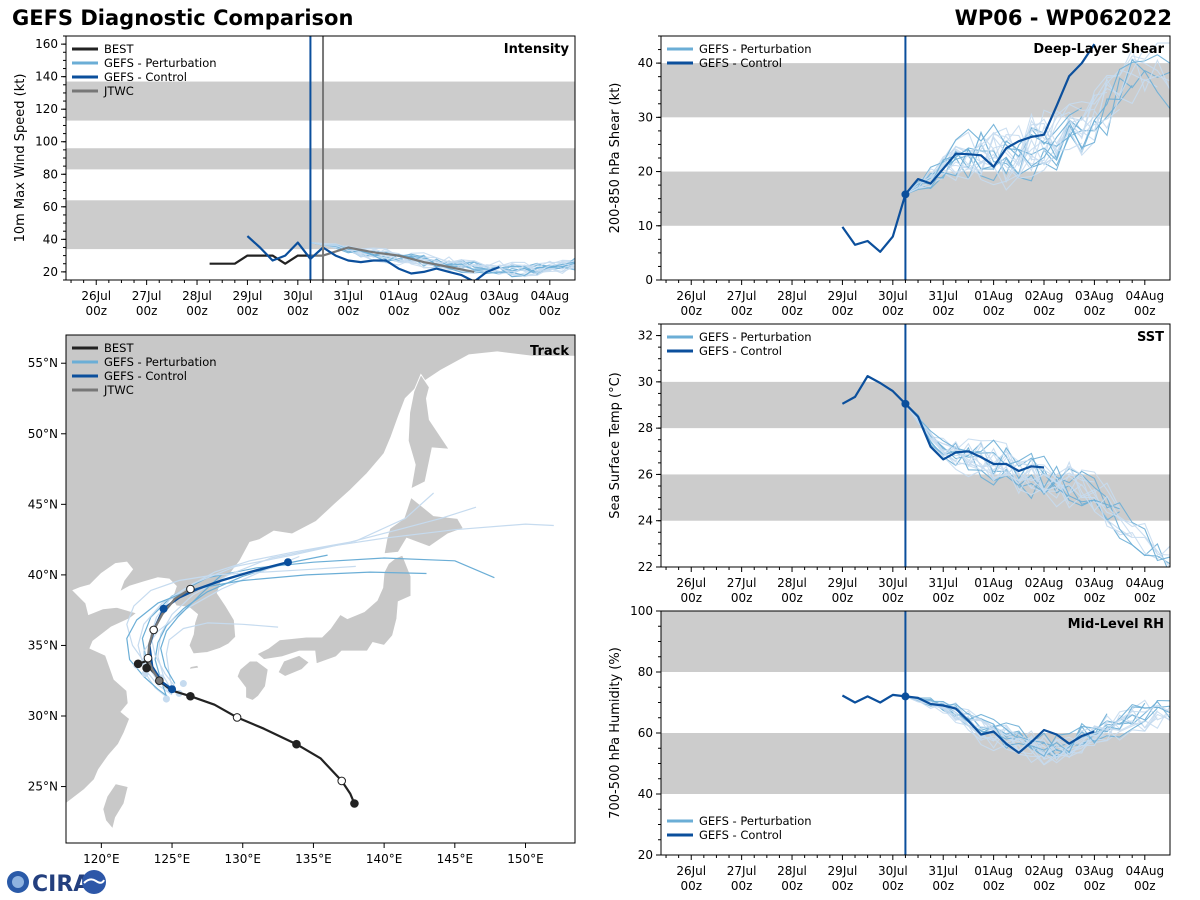 This screenshot has width=1200, height=900. I want to click on y-tick-label: 60, so click(645, 733).